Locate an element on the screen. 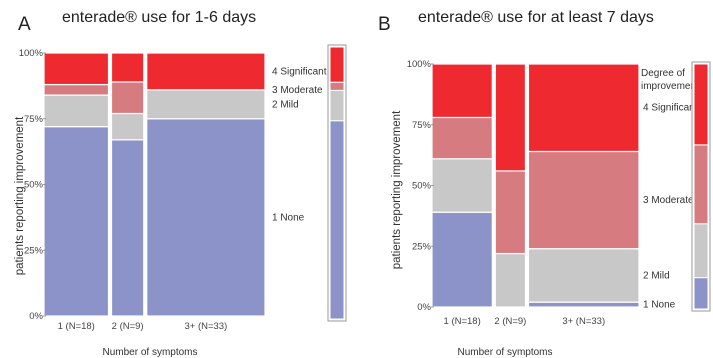 The image size is (713, 358). x-tick-label-b-3: 3+ (N=33) is located at coordinates (583, 321).